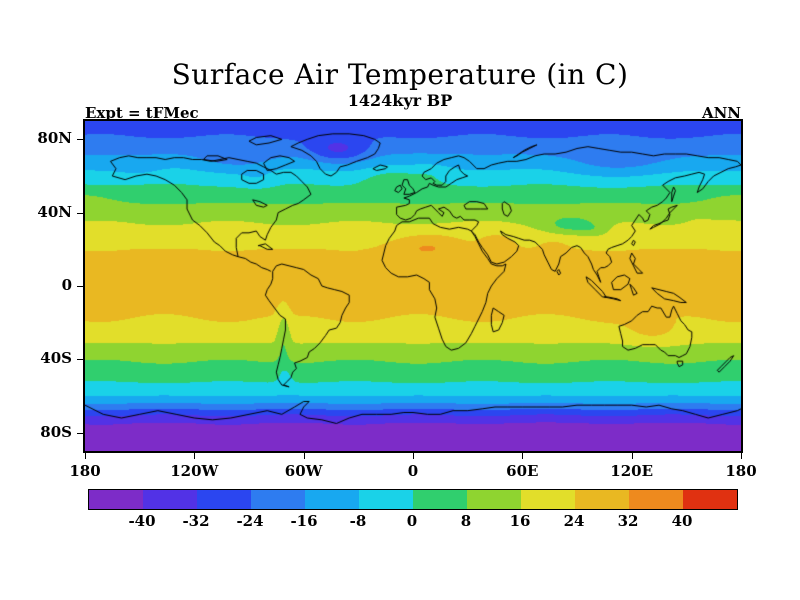 The image size is (800, 600). Describe the element at coordinates (466, 521) in the screenshot. I see `colorbar-tick-label: 8` at that location.